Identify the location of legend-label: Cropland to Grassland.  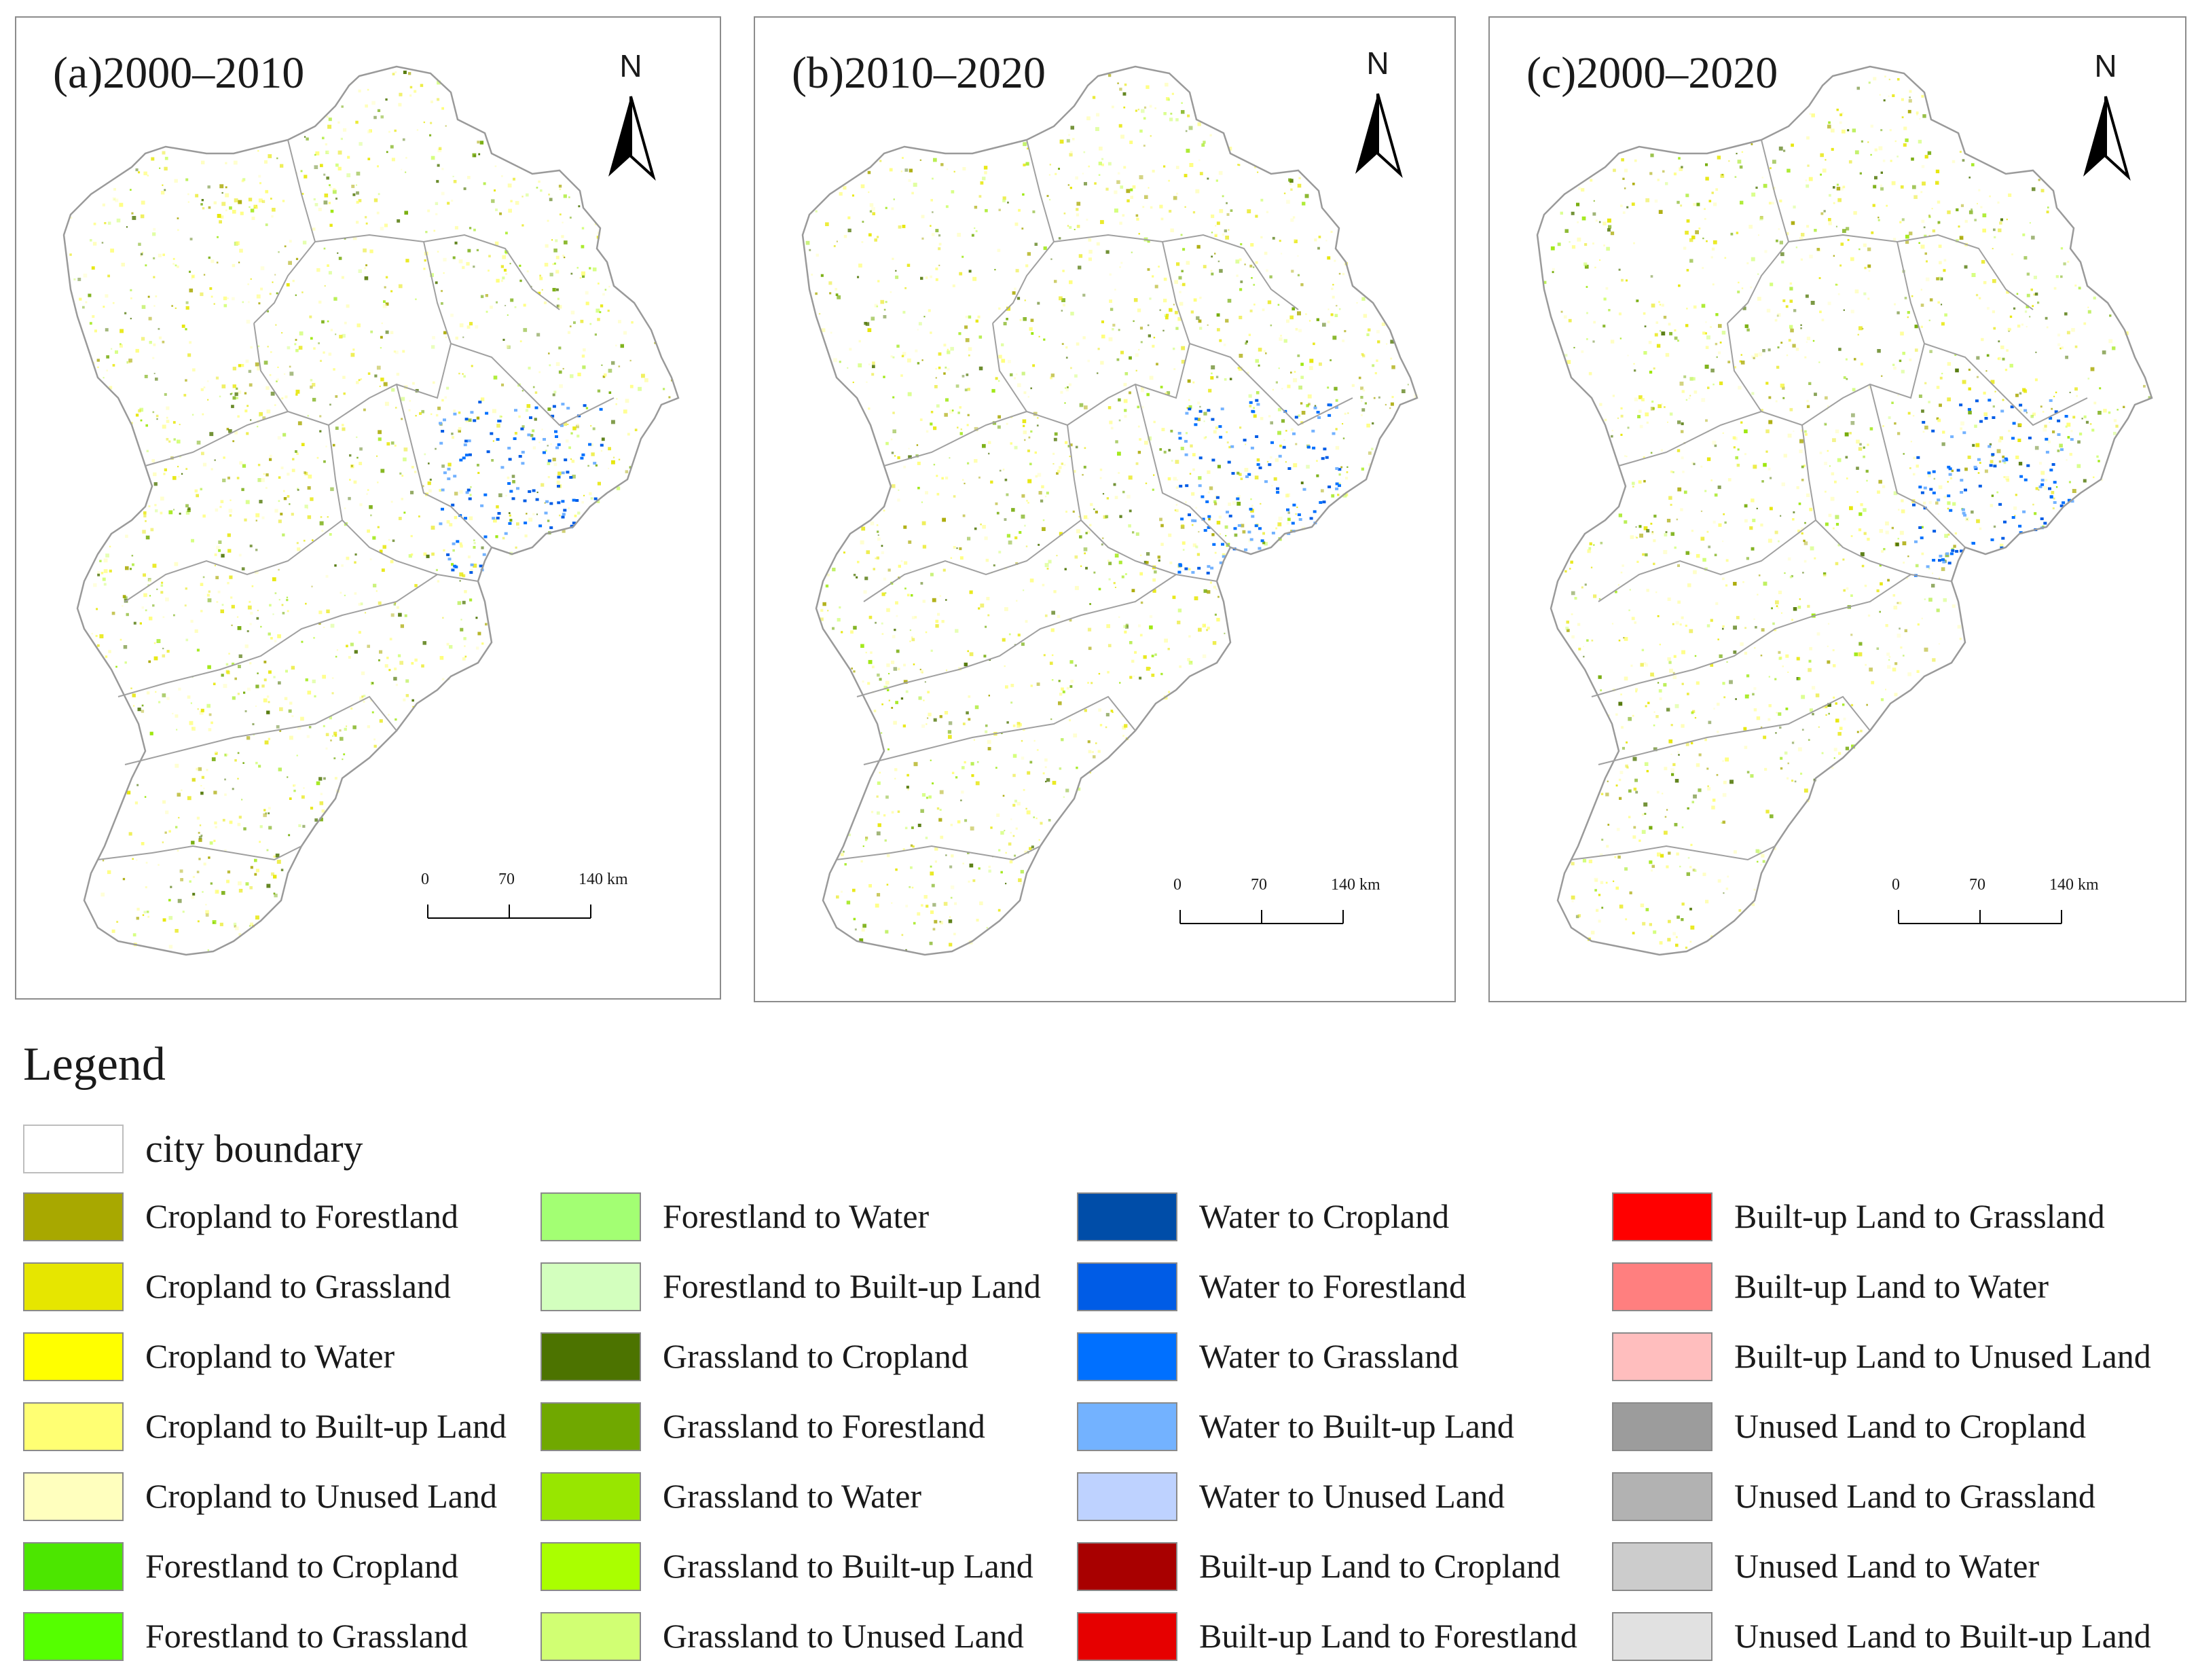
(298, 1286).